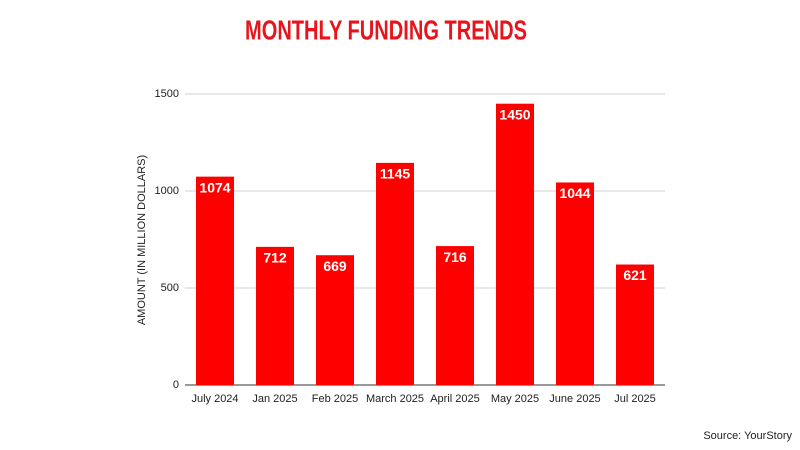 The width and height of the screenshot is (800, 450). Describe the element at coordinates (455, 399) in the screenshot. I see `x-tick-label: April 2025` at that location.